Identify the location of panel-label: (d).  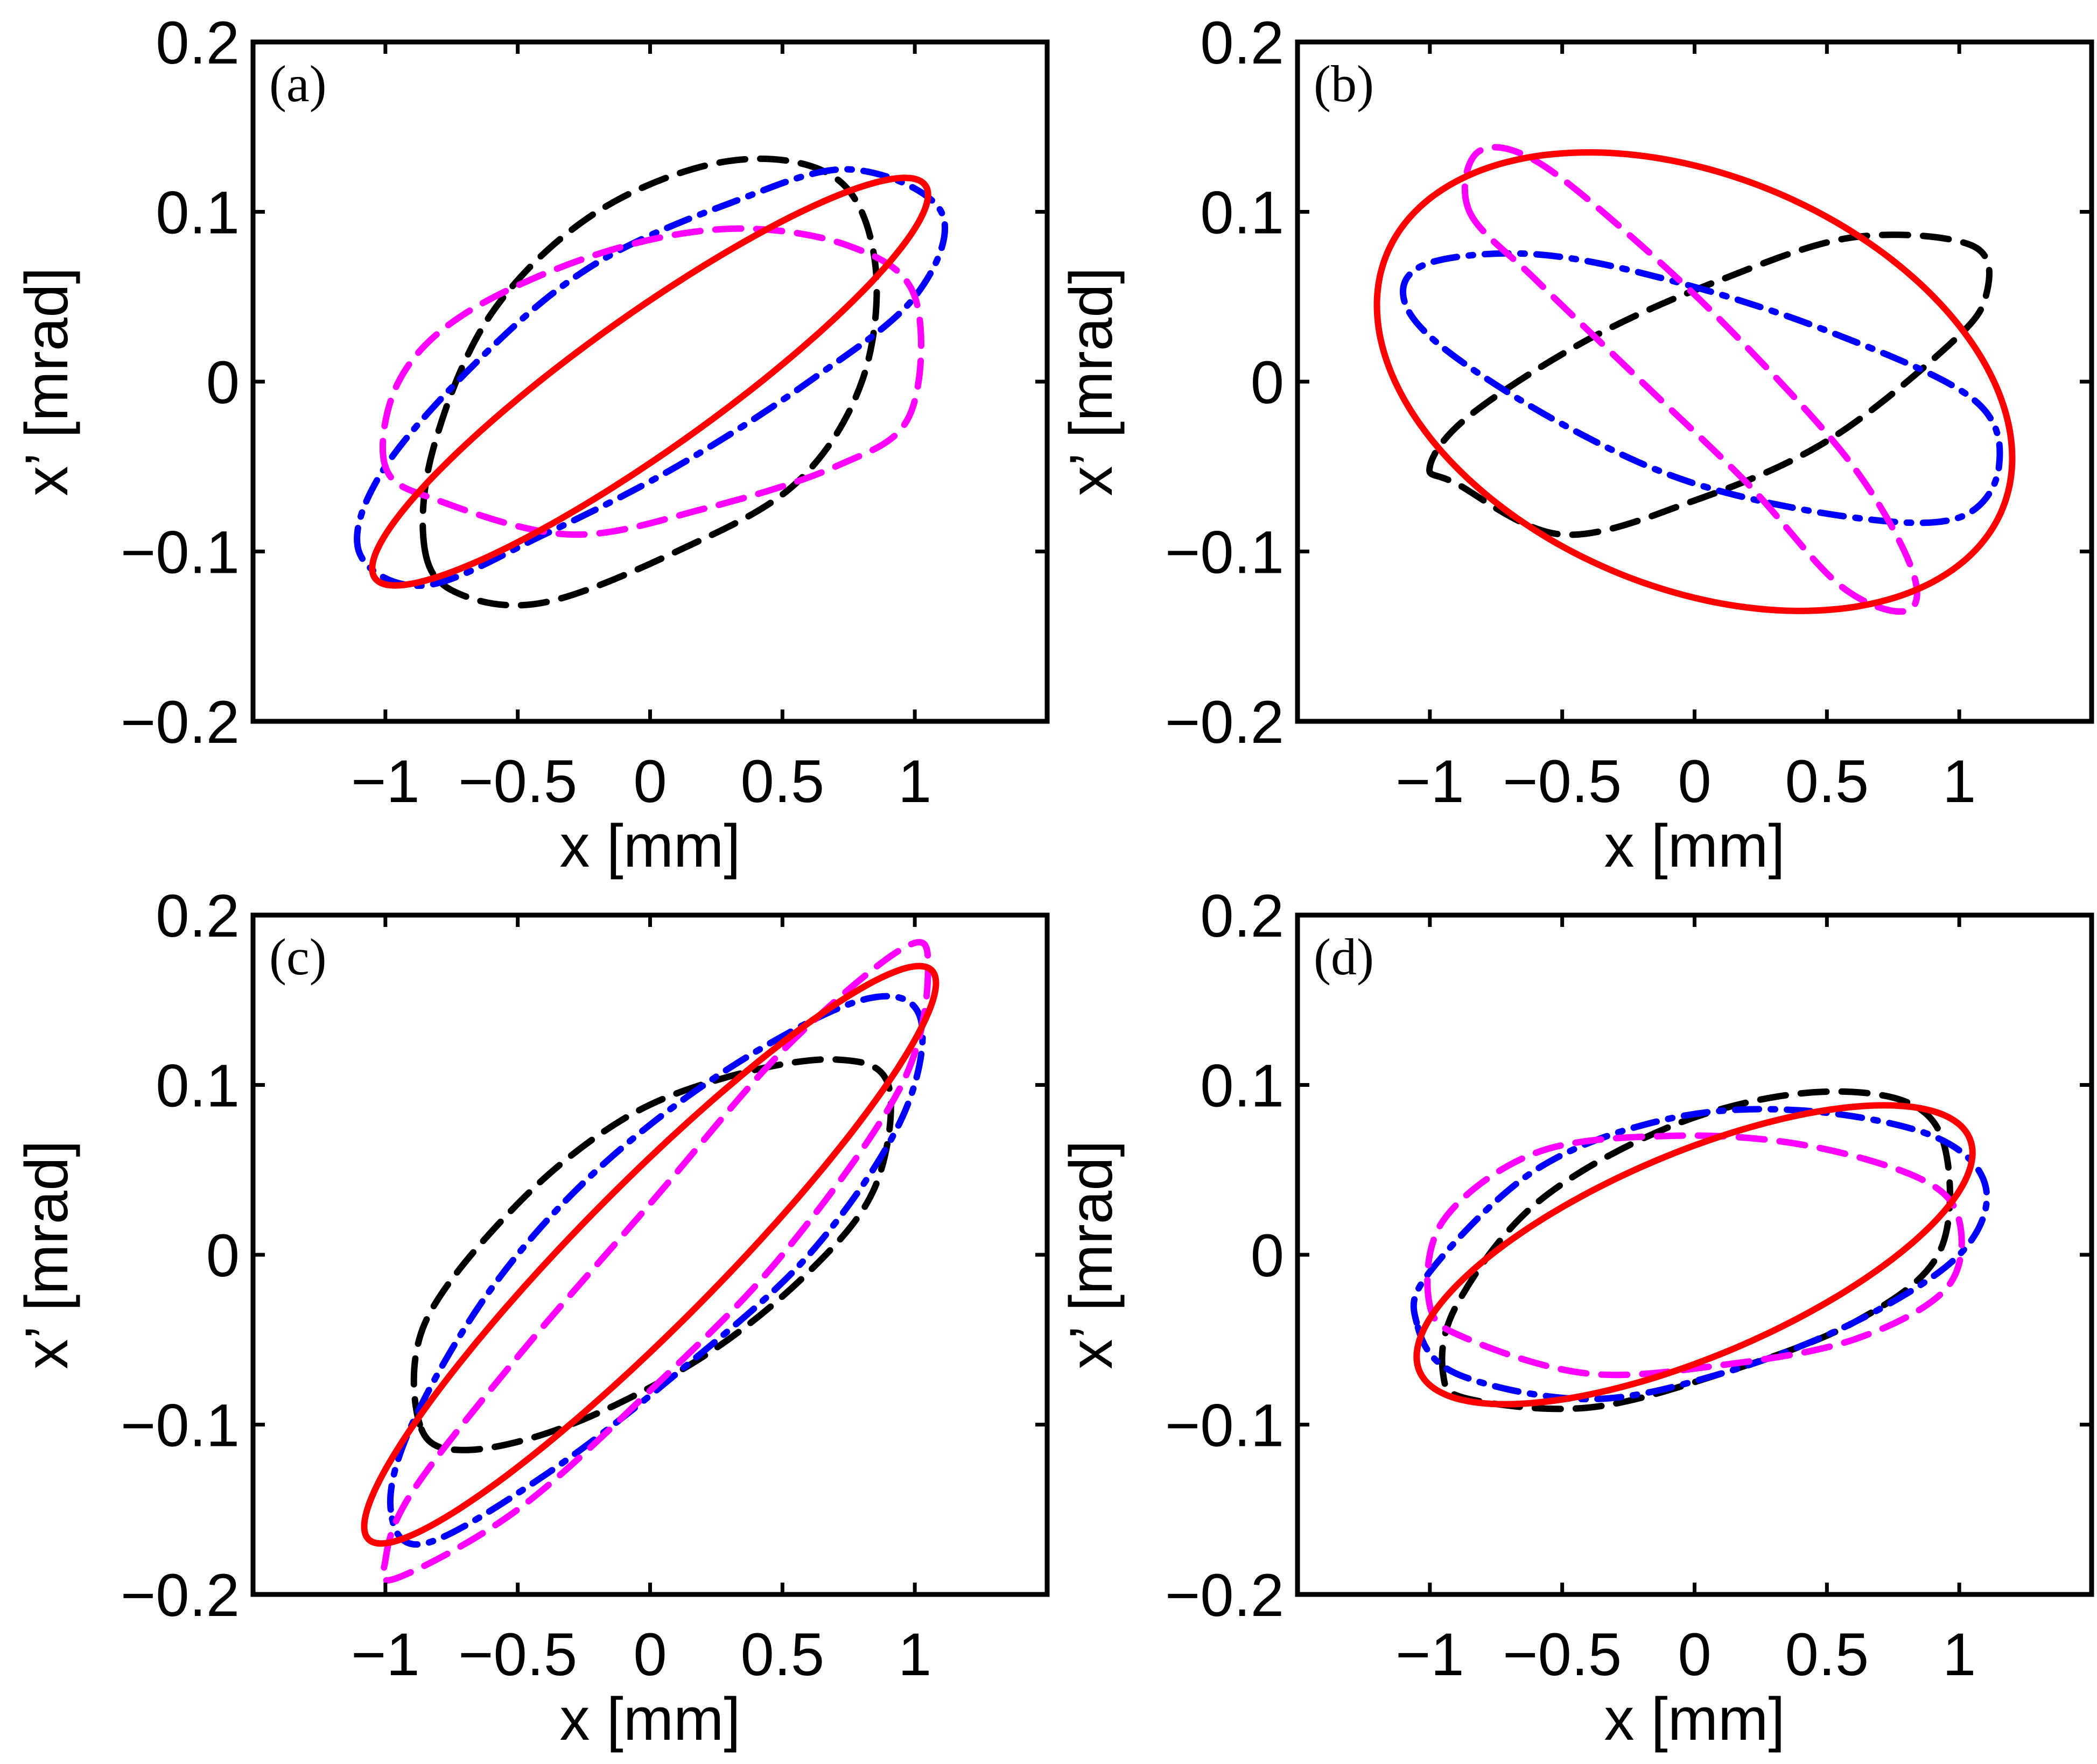
(1344, 957).